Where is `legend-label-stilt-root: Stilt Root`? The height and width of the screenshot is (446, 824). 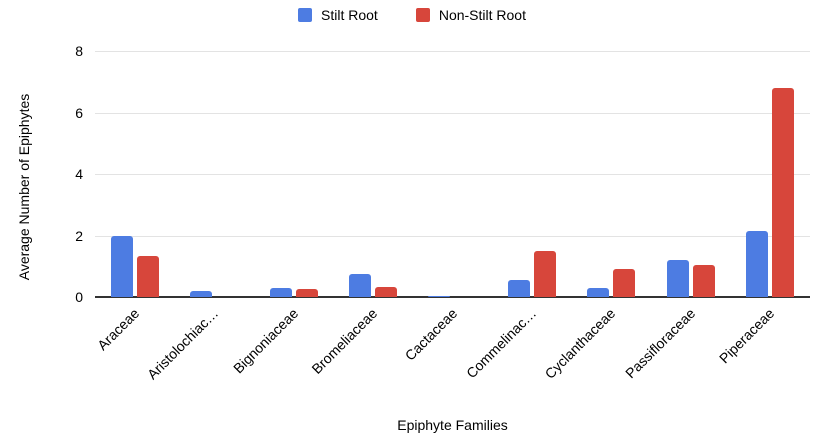 legend-label-stilt-root: Stilt Root is located at coordinates (349, 15).